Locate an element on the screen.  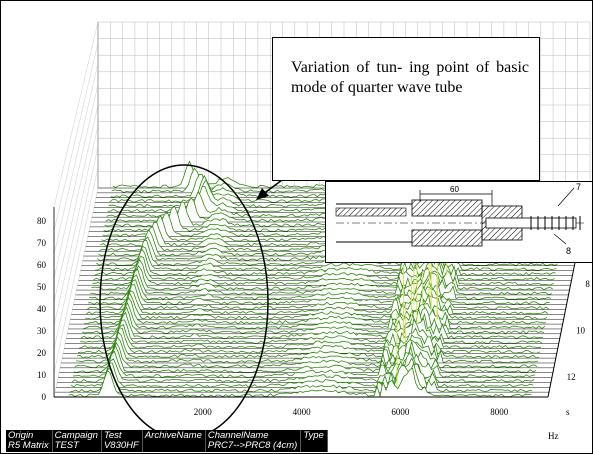
info-header-type: Type is located at coordinates (313, 435).